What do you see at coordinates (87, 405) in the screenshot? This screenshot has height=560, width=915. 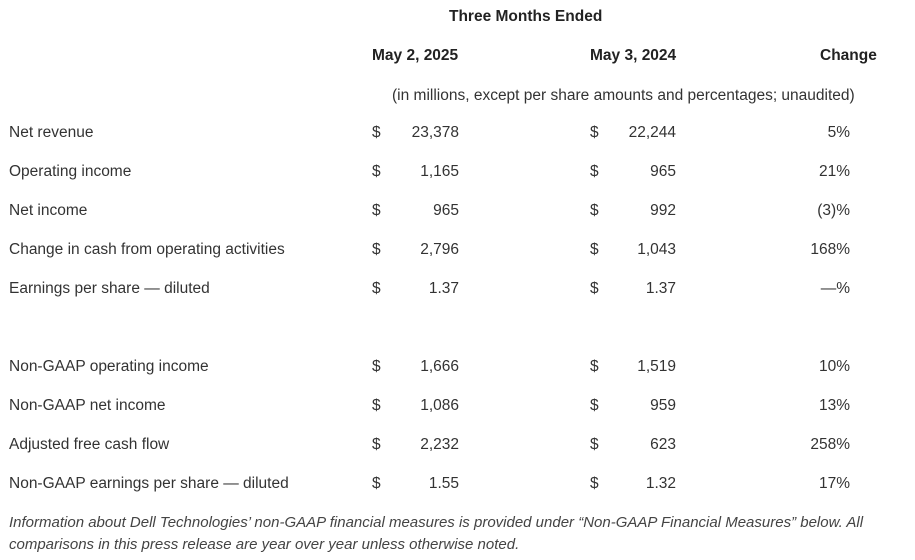 I see `row-label: Non-GAAP net income` at bounding box center [87, 405].